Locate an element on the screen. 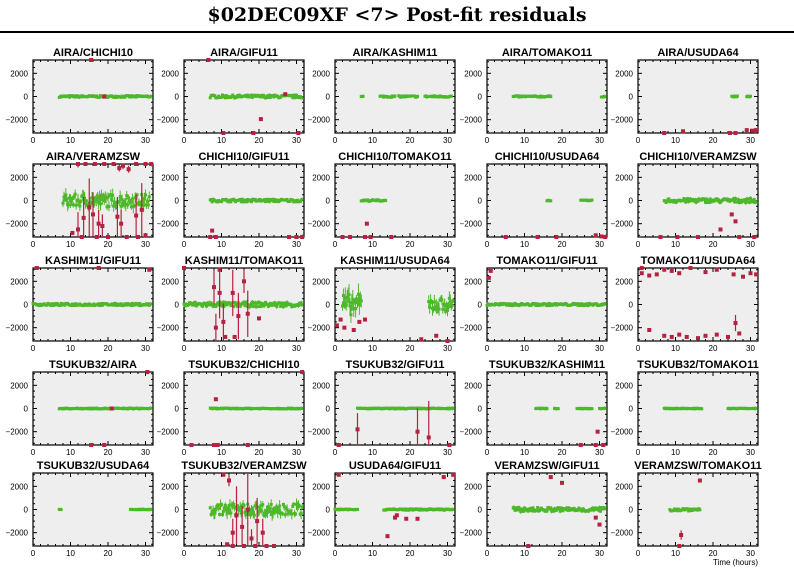  panel: AIRA/GIFU11 0 10 20 30 2000 0 −2000 is located at coordinates (231, 96).